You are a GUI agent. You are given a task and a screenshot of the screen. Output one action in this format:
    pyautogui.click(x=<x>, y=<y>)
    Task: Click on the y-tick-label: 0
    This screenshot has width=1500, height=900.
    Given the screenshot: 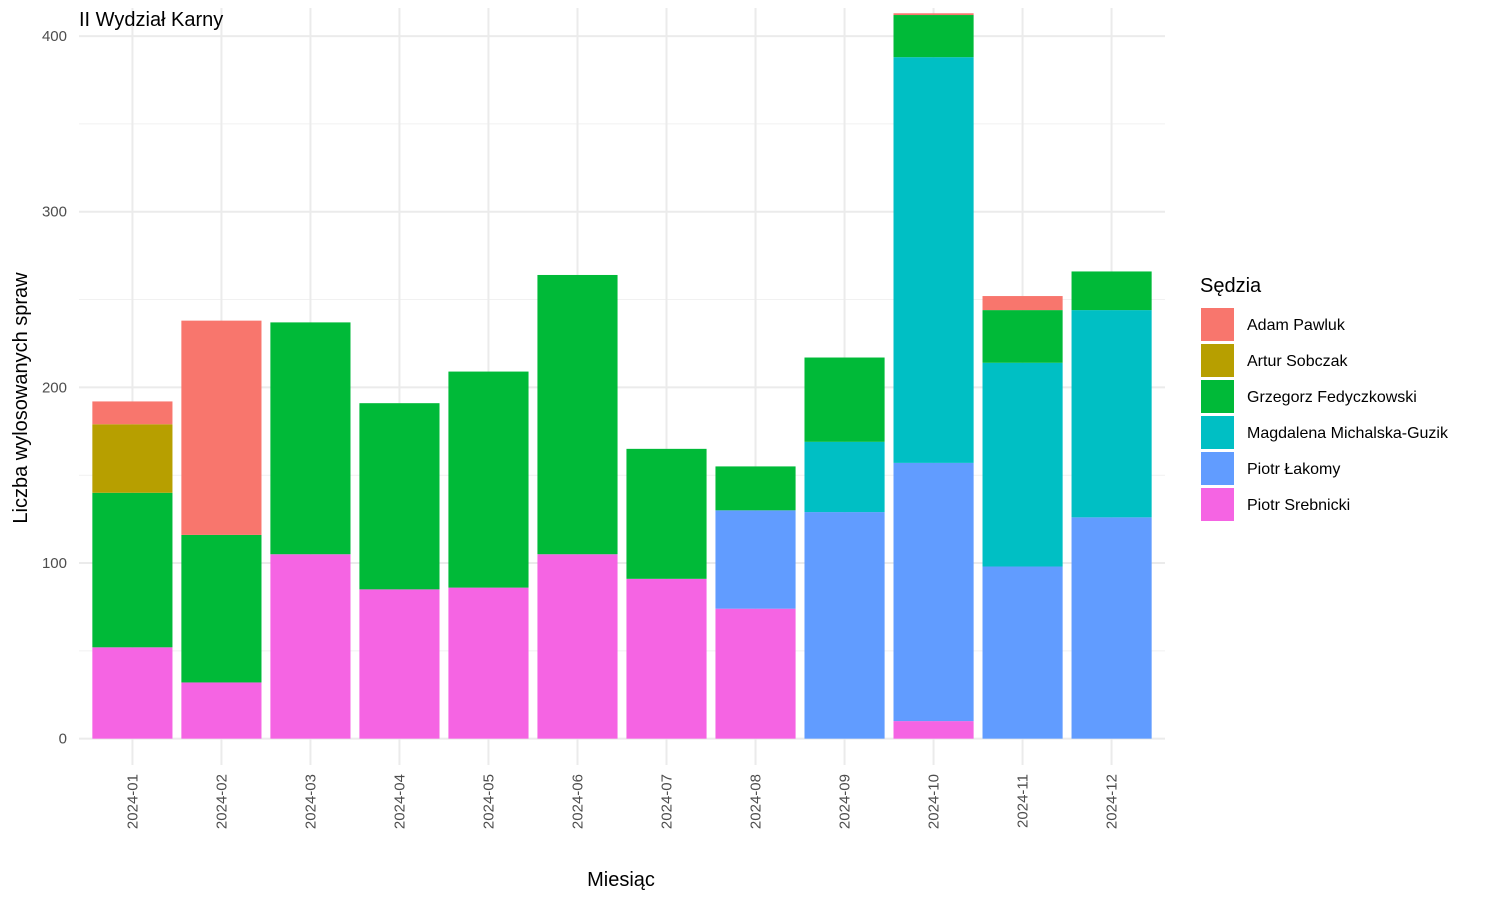 What is the action you would take?
    pyautogui.click(x=63, y=739)
    